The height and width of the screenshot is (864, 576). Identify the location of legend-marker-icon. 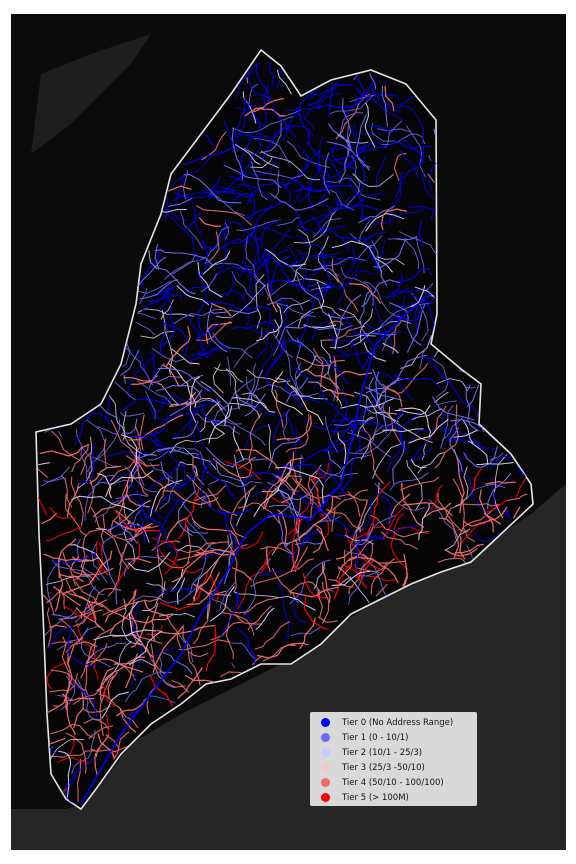
(325, 797).